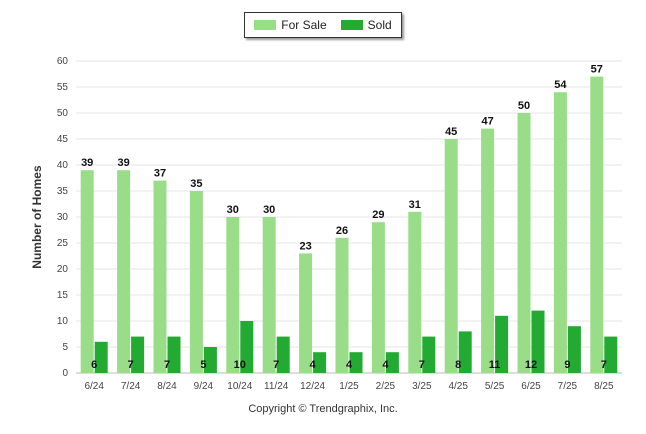  What do you see at coordinates (239, 386) in the screenshot?
I see `x-tick-label: 10/24` at bounding box center [239, 386].